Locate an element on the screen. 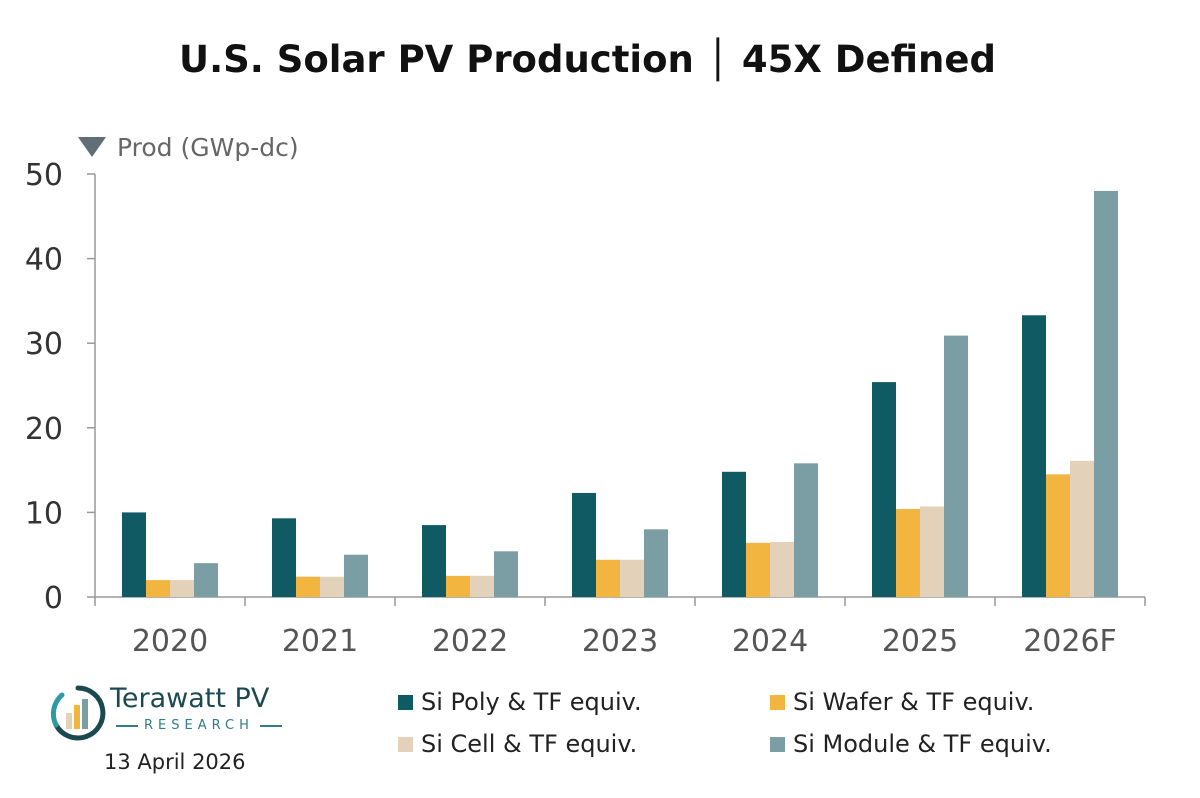 The image size is (1200, 798). x-tick-labels: 2020 2021 2022 2023 2024 2025 2026F is located at coordinates (624, 641).